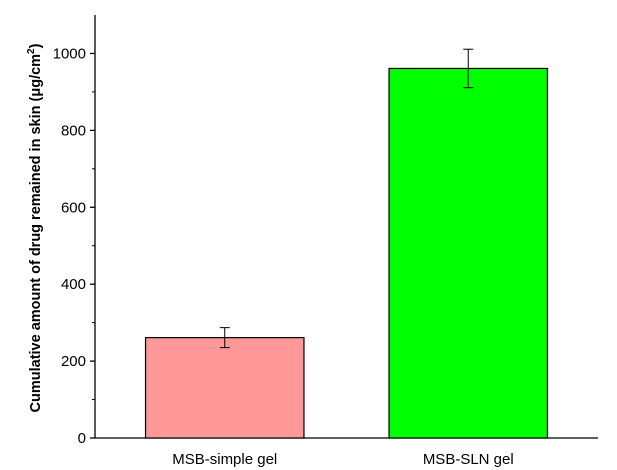 The height and width of the screenshot is (470, 617). Describe the element at coordinates (73, 207) in the screenshot. I see `y-tick-label: 600` at that location.